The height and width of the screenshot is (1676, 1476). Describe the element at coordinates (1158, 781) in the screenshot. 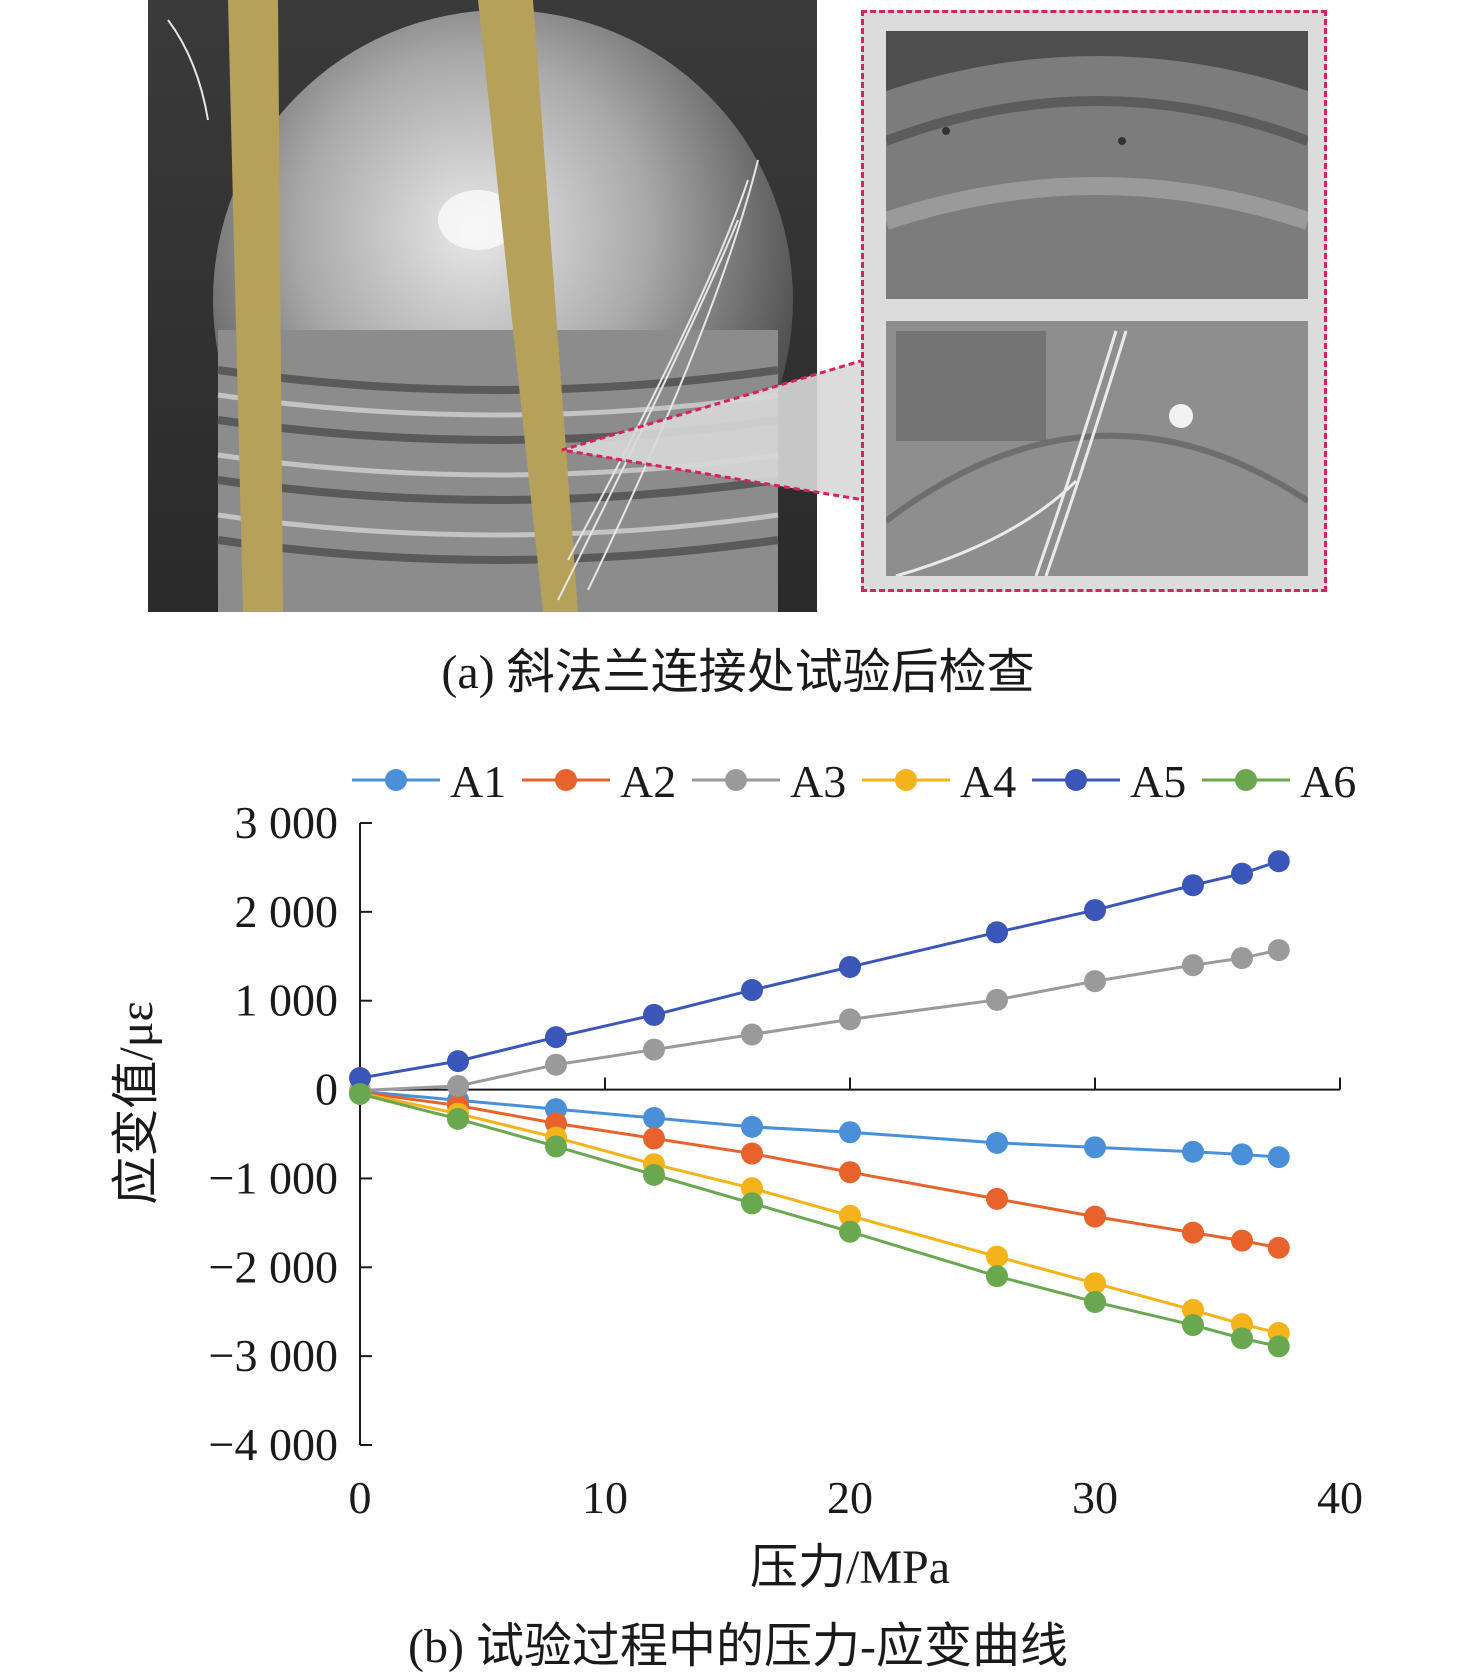

I see `legend-label: A5` at that location.